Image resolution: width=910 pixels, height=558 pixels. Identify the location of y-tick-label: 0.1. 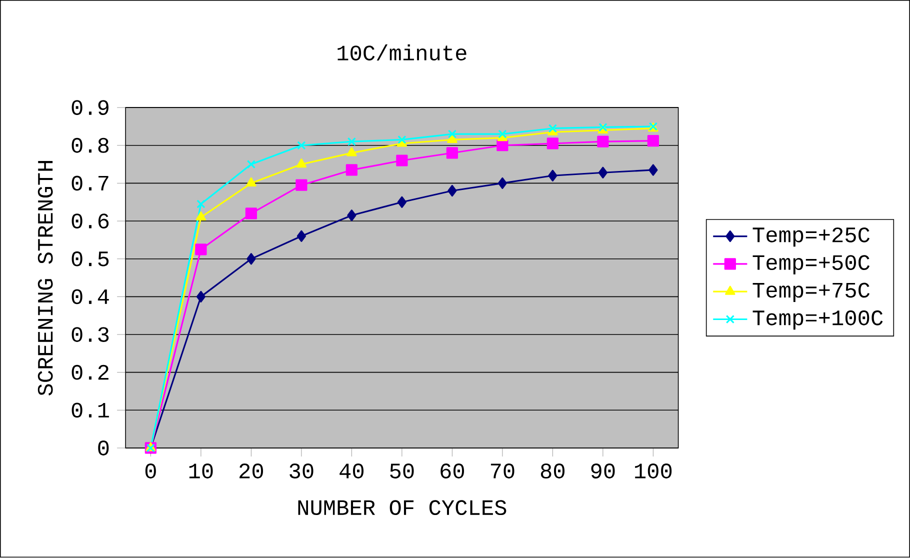
(90, 410).